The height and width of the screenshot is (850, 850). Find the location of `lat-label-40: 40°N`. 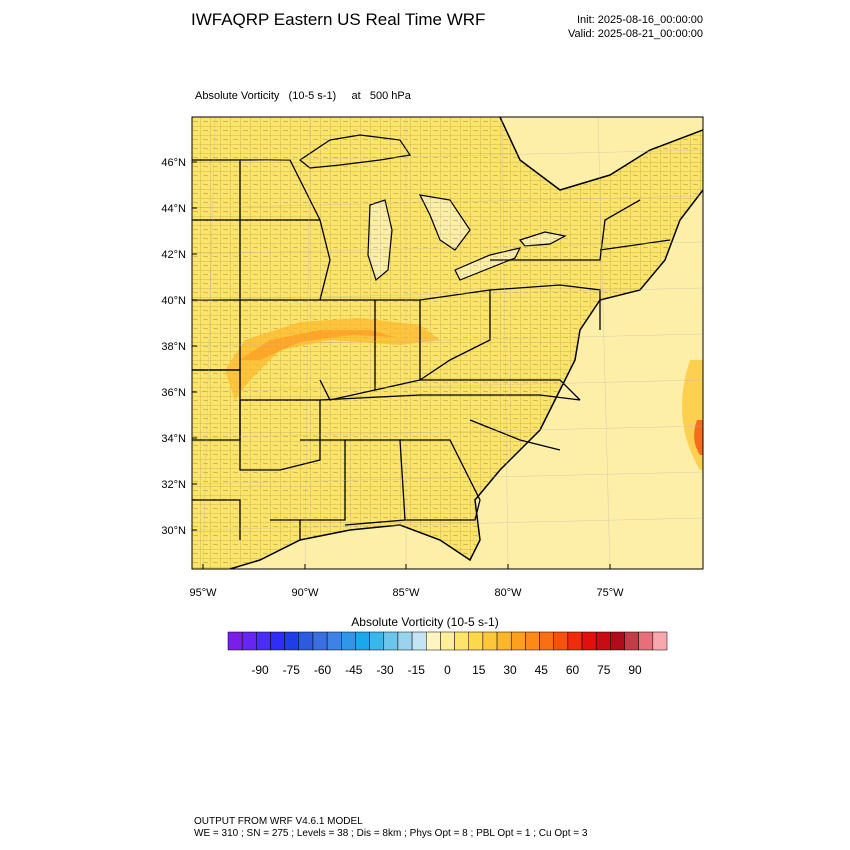

lat-label-40: 40°N is located at coordinates (173, 301).